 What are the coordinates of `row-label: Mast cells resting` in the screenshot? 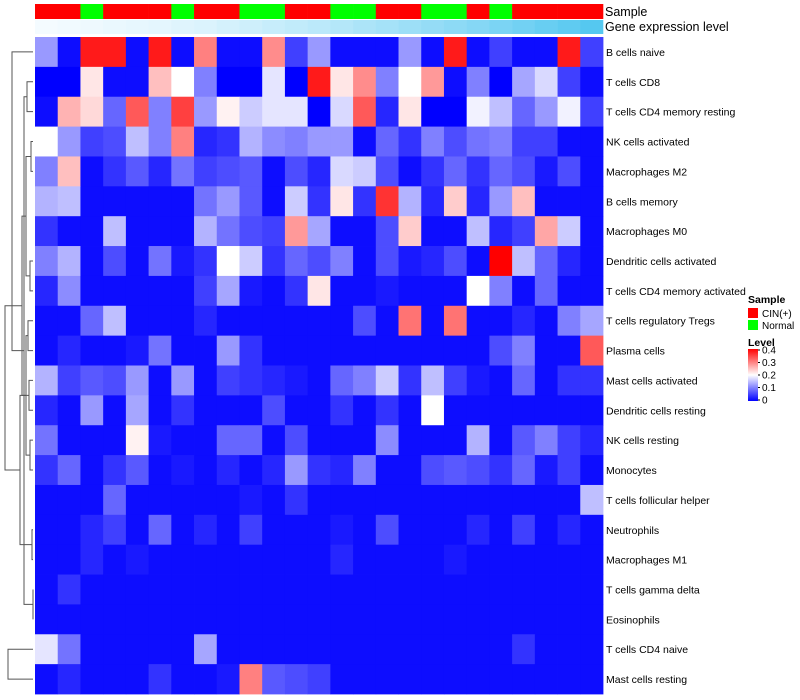 It's located at (646, 680).